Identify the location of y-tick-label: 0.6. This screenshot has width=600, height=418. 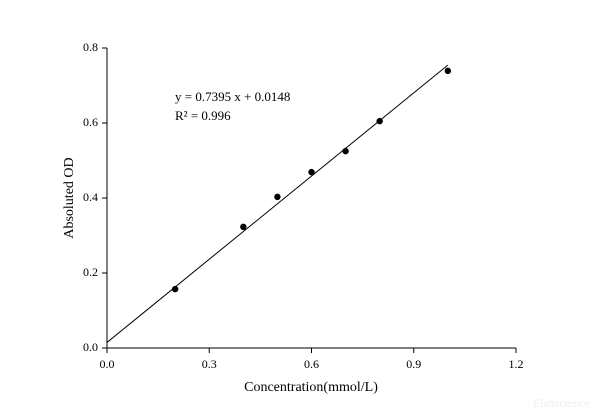
(90, 122).